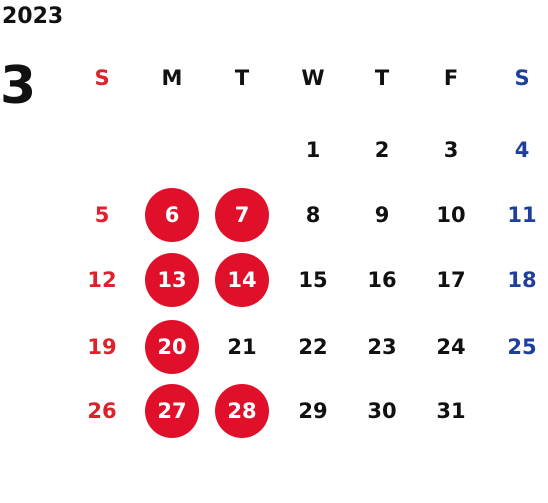 The height and width of the screenshot is (503, 548). I want to click on weekday-header-5: F, so click(451, 78).